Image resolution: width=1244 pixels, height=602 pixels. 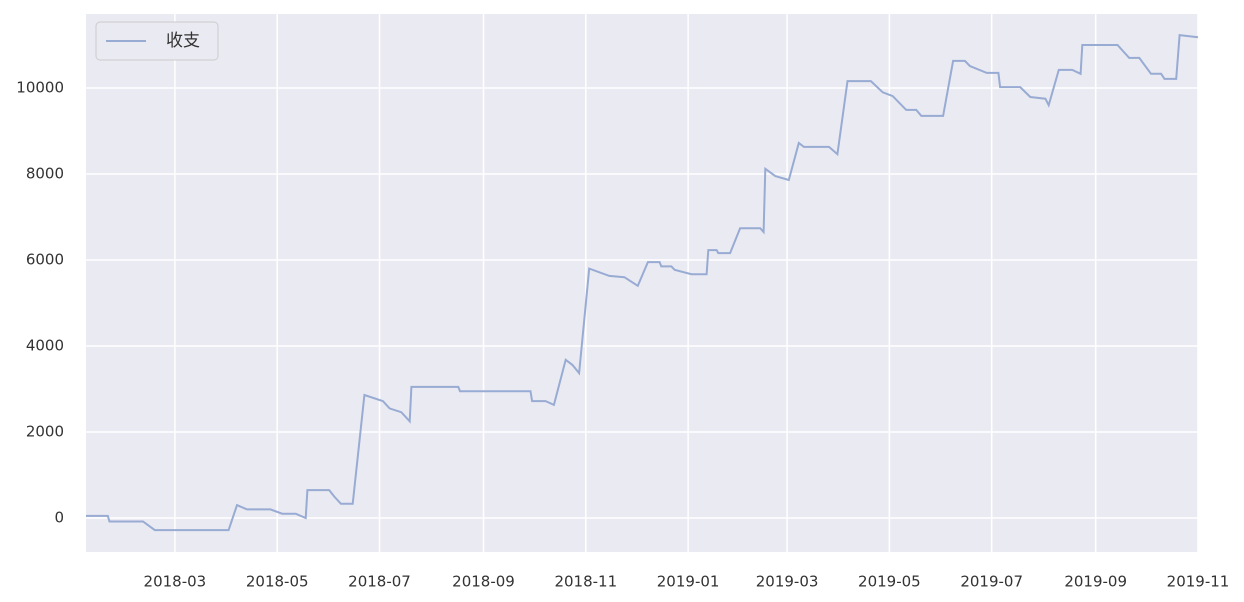 I want to click on y-tick-label: 8000, so click(x=45, y=173).